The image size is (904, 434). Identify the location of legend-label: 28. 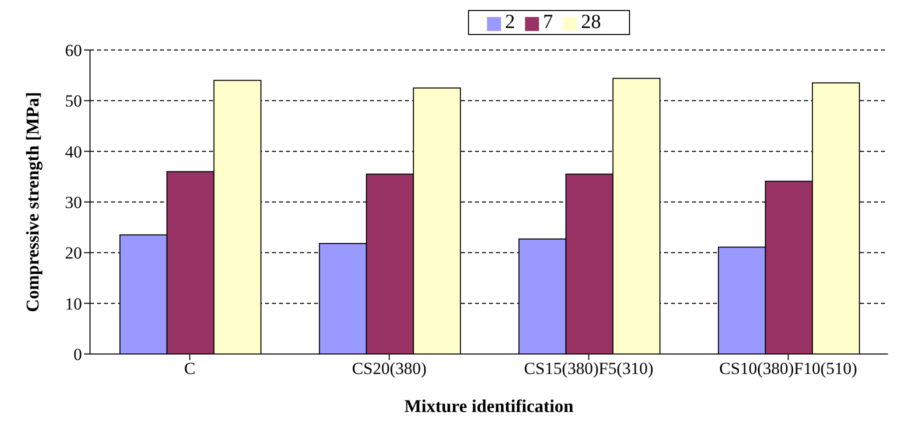
(591, 22).